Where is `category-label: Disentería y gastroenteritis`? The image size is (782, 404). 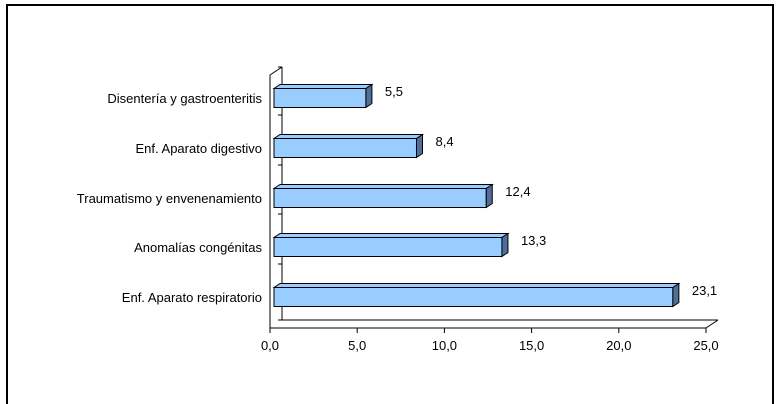
category-label: Disentería y gastroenteritis is located at coordinates (184, 98).